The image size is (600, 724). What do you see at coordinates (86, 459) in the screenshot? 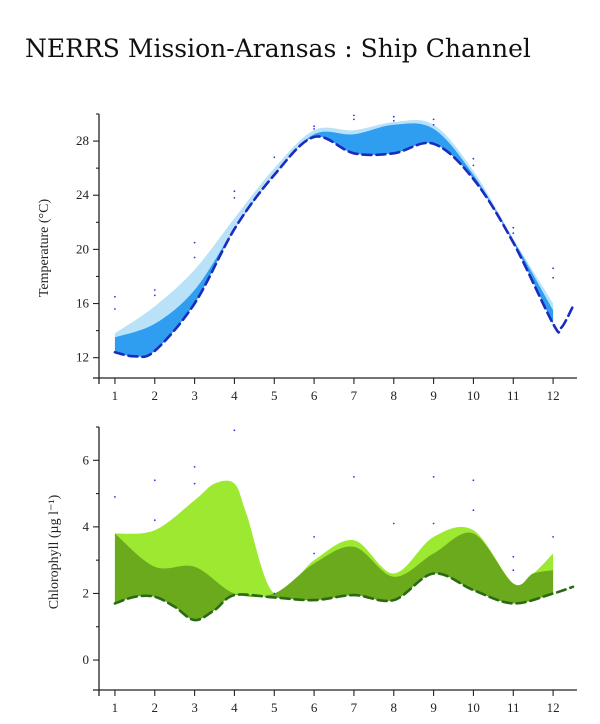
I see `y-tick-label: 6` at bounding box center [86, 459].